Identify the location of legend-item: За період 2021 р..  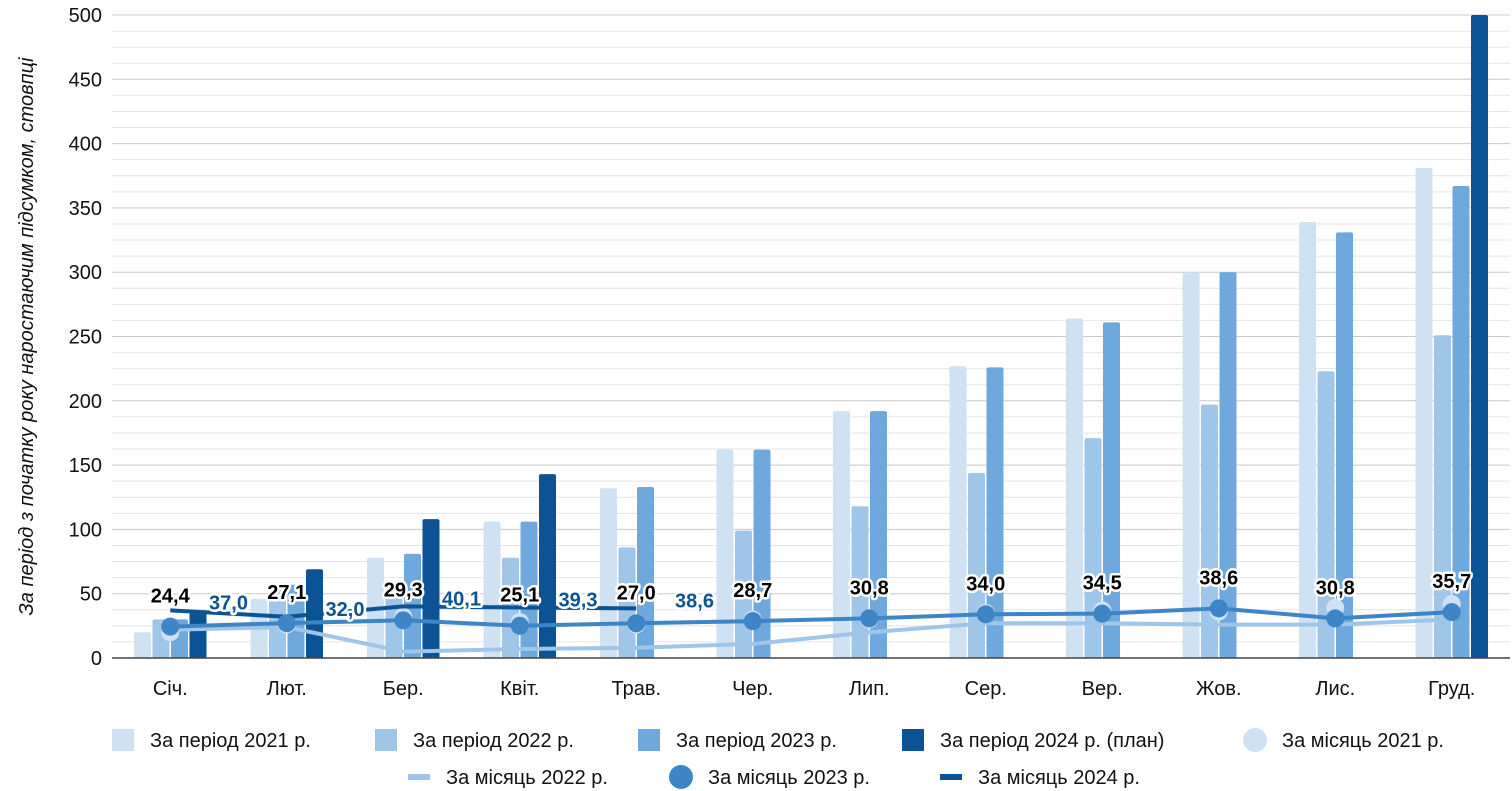
(211, 740).